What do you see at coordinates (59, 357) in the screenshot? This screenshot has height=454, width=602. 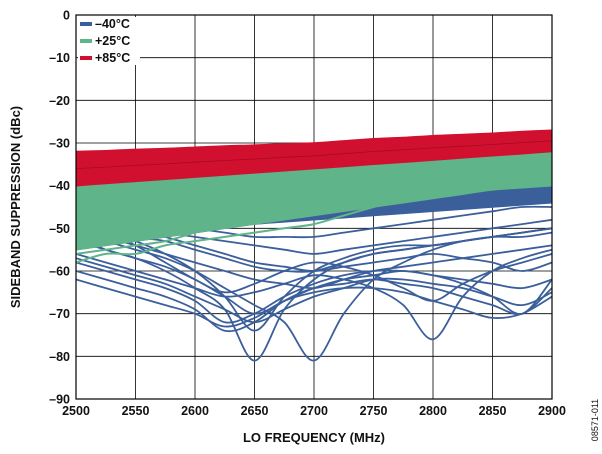 I see `y-tick-label: –80` at bounding box center [59, 357].